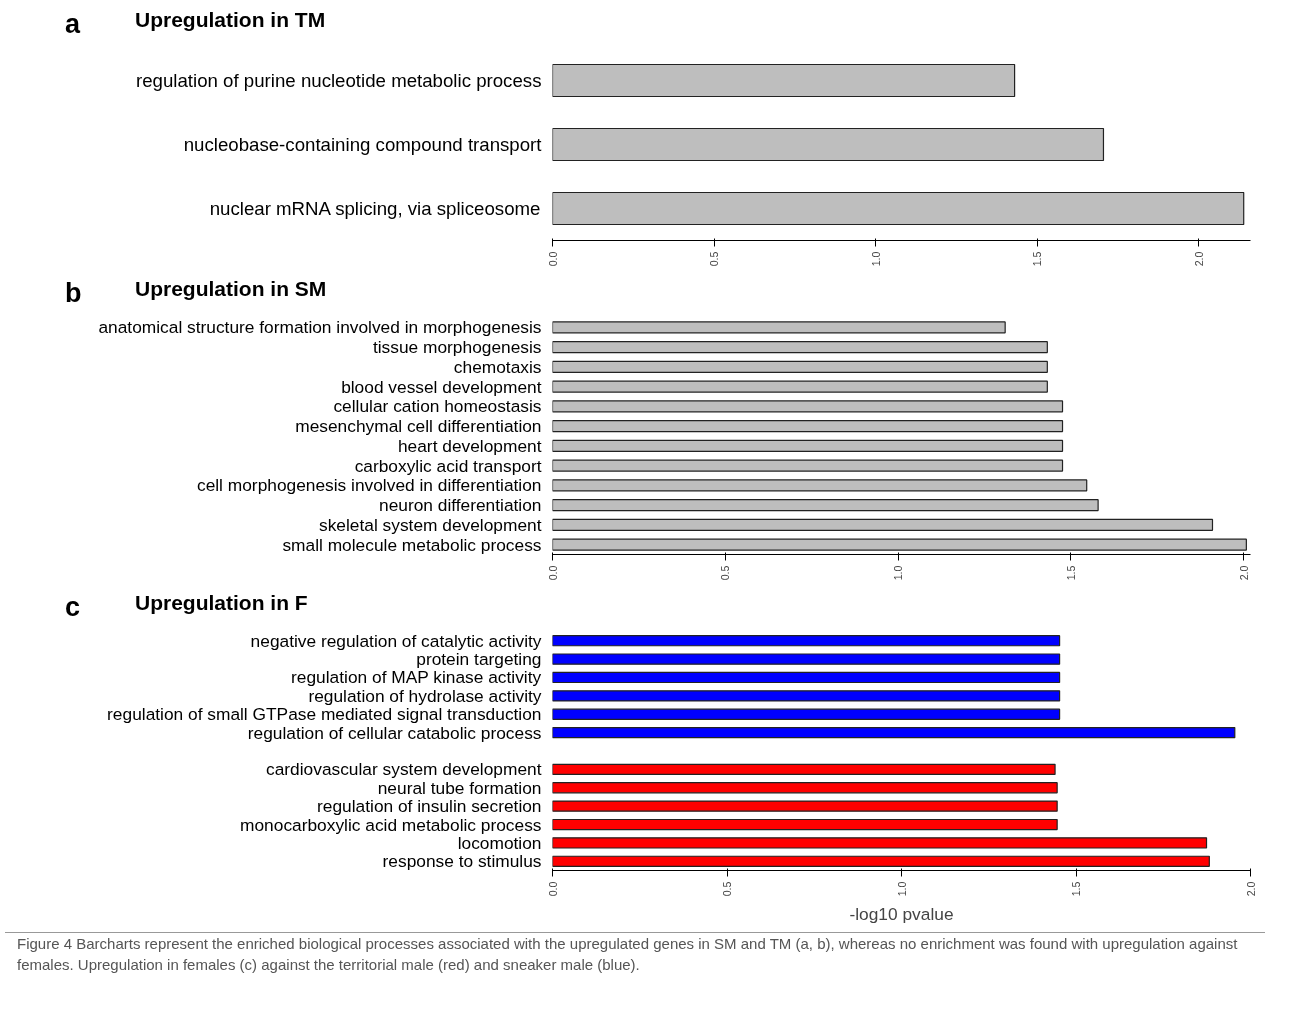 The height and width of the screenshot is (1026, 1290). What do you see at coordinates (901, 914) in the screenshot?
I see `x-axis-title: -log10 pvalue` at bounding box center [901, 914].